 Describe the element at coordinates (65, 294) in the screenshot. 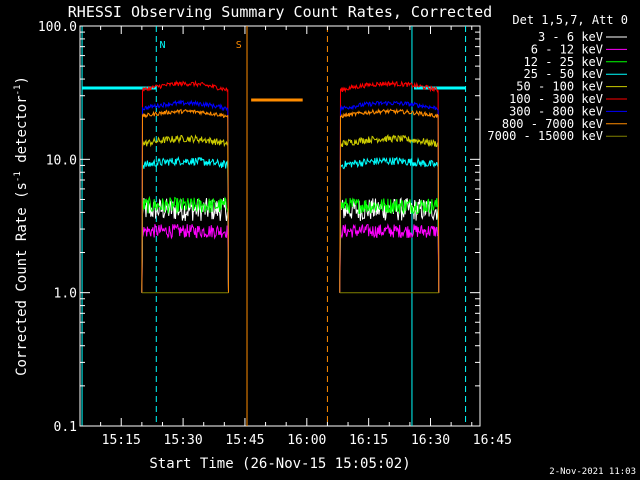

I see `y-tick-label: 1.0` at that location.